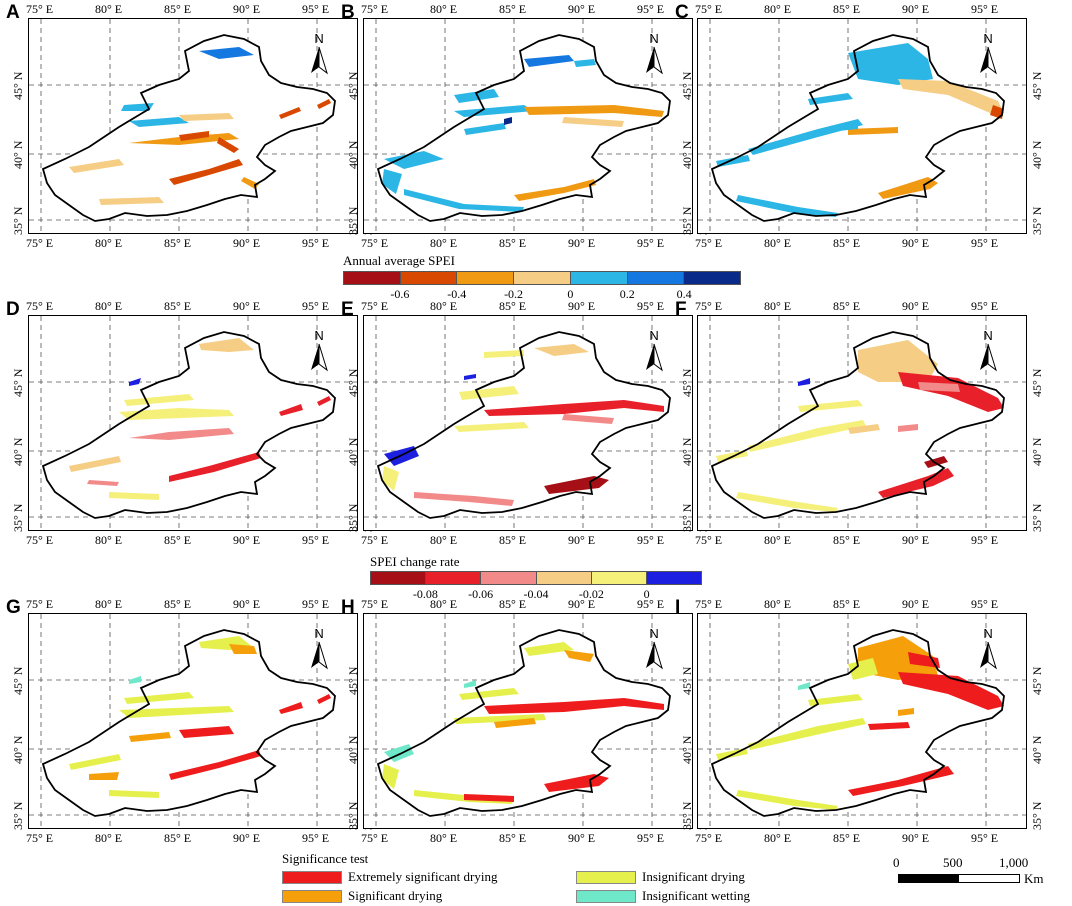  I want to click on scale-bar-black, so click(929, 878).